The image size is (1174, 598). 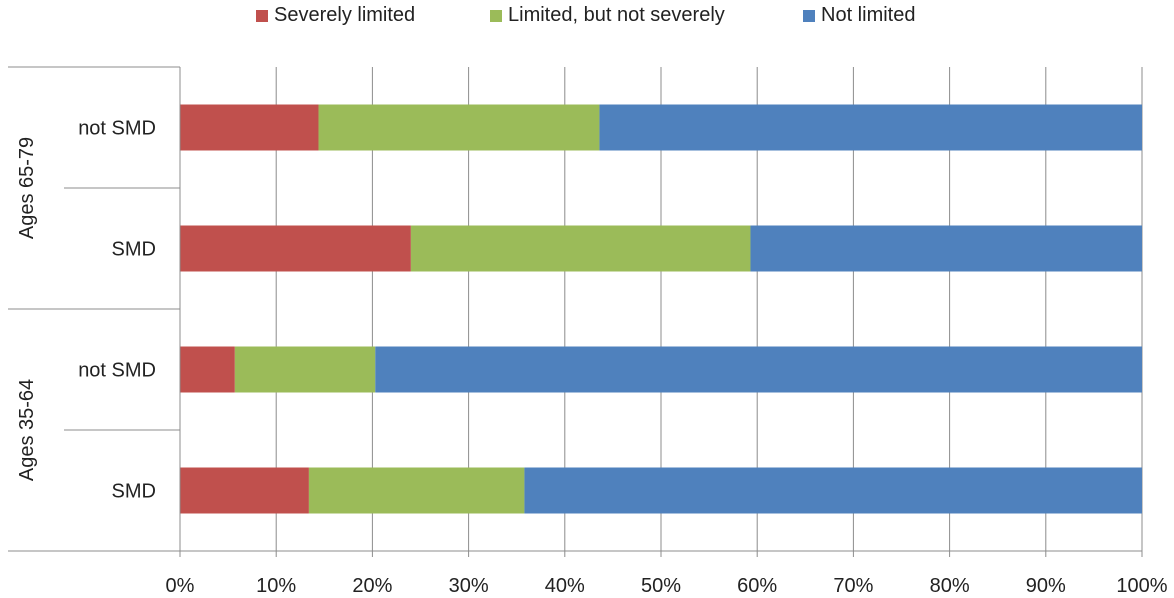 What do you see at coordinates (372, 586) in the screenshot?
I see `x-tick-label: 20%` at bounding box center [372, 586].